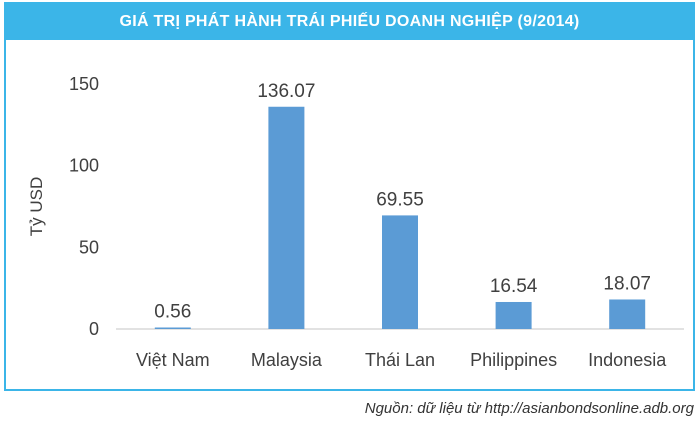 The height and width of the screenshot is (427, 700). I want to click on data-label-4: 18.07, so click(627, 283).